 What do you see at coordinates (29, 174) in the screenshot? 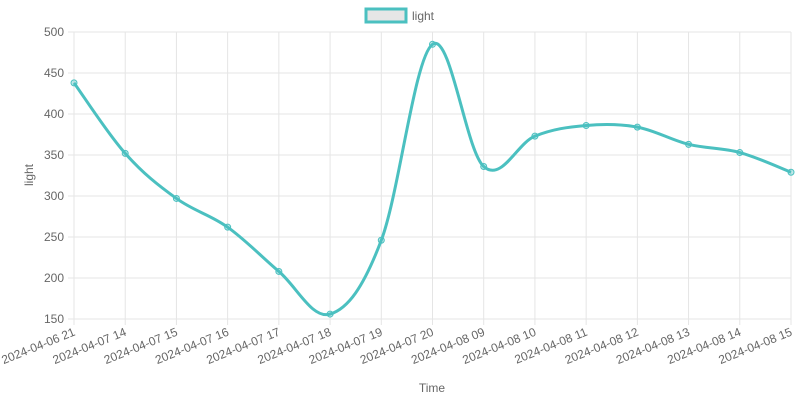
I see `y-axis-title: light` at bounding box center [29, 174].